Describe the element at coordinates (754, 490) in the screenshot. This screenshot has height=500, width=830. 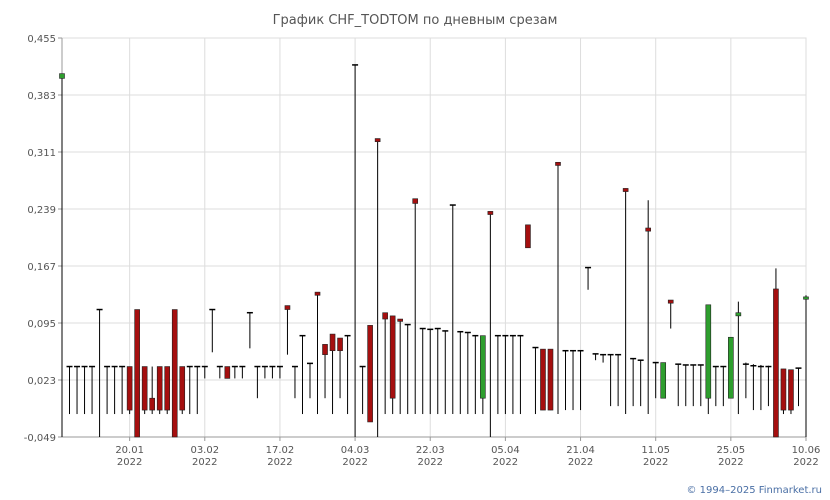
I see `copyright-link: © 1994–2025 Finmarket.ru` at that location.